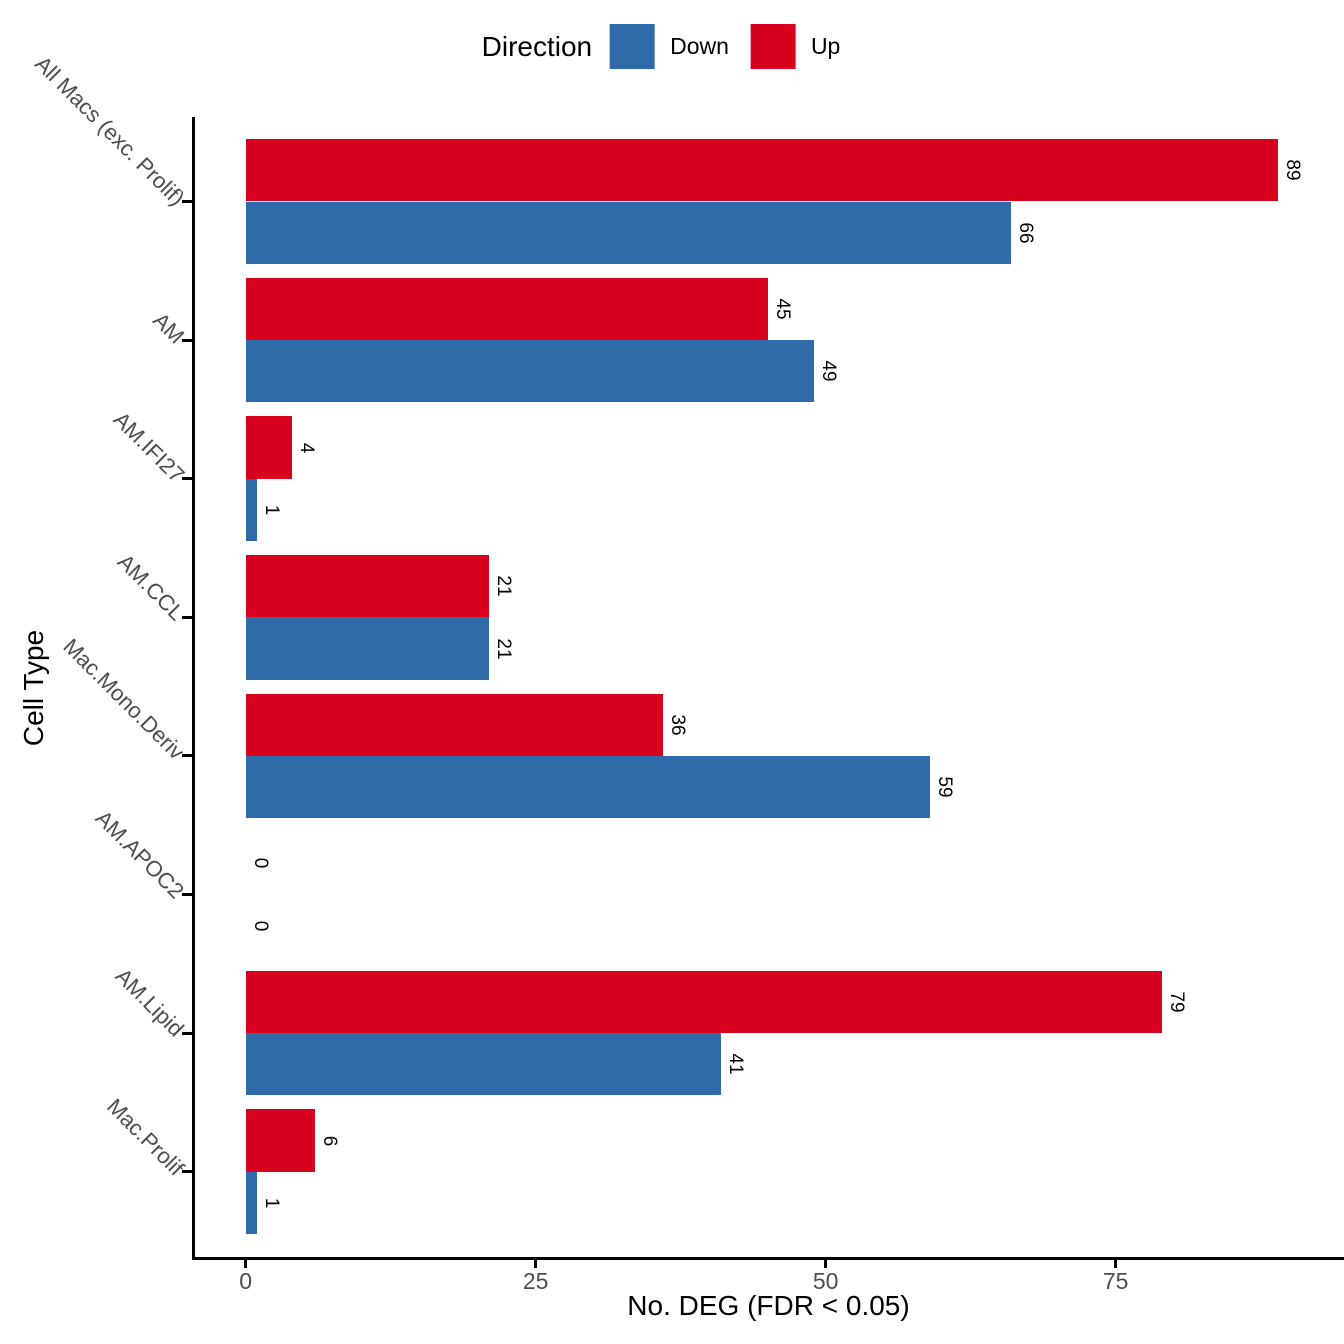 Image resolution: width=1344 pixels, height=1344 pixels. I want to click on category-label: All Macs (exc. Prolif), so click(109, 130).